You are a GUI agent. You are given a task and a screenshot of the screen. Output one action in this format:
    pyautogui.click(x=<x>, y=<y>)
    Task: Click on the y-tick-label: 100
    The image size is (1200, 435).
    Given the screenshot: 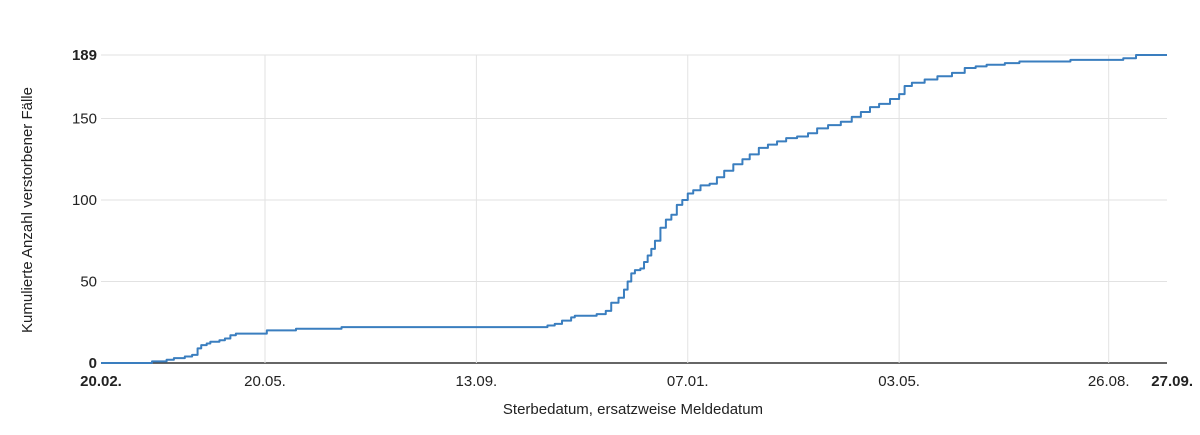 What is the action you would take?
    pyautogui.click(x=84, y=200)
    